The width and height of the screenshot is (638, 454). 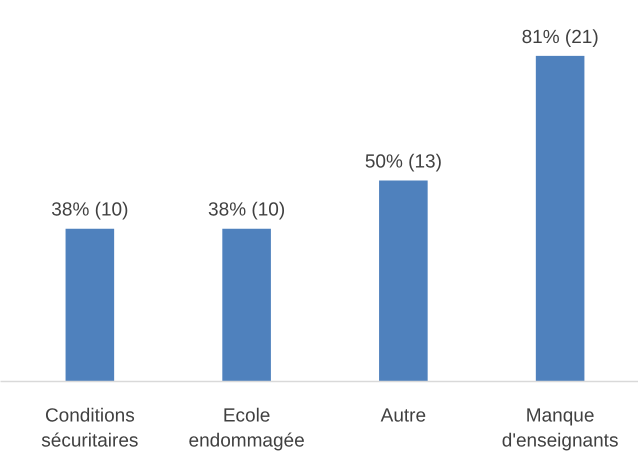 I want to click on x-tick-label: Manque d'enseignants, so click(x=560, y=429).